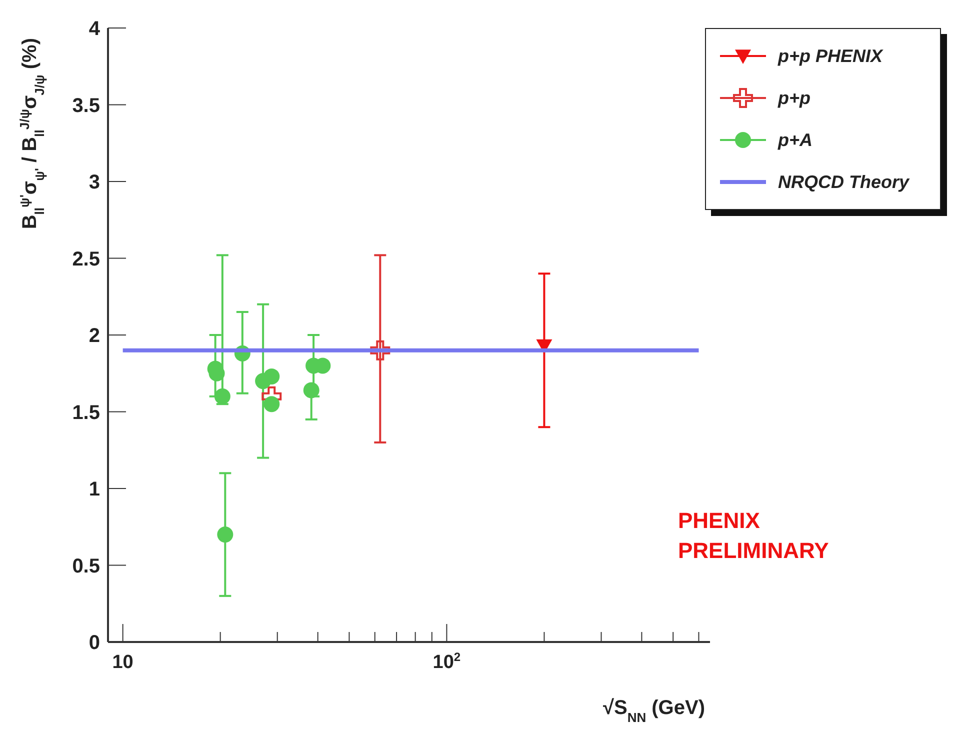 This screenshot has height=745, width=973. Describe the element at coordinates (86, 566) in the screenshot. I see `y-tick-label: 0.5` at that location.